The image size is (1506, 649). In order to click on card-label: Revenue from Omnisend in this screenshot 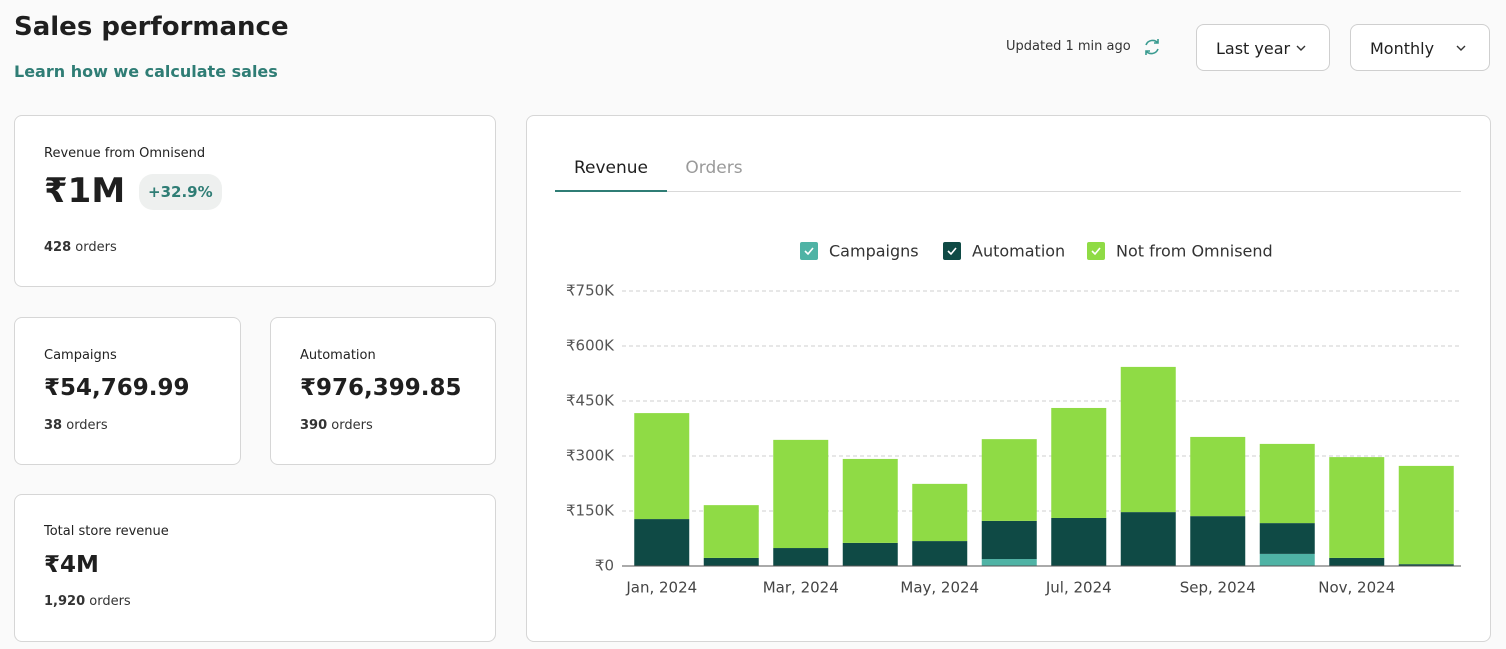, I will do `click(125, 153)`.